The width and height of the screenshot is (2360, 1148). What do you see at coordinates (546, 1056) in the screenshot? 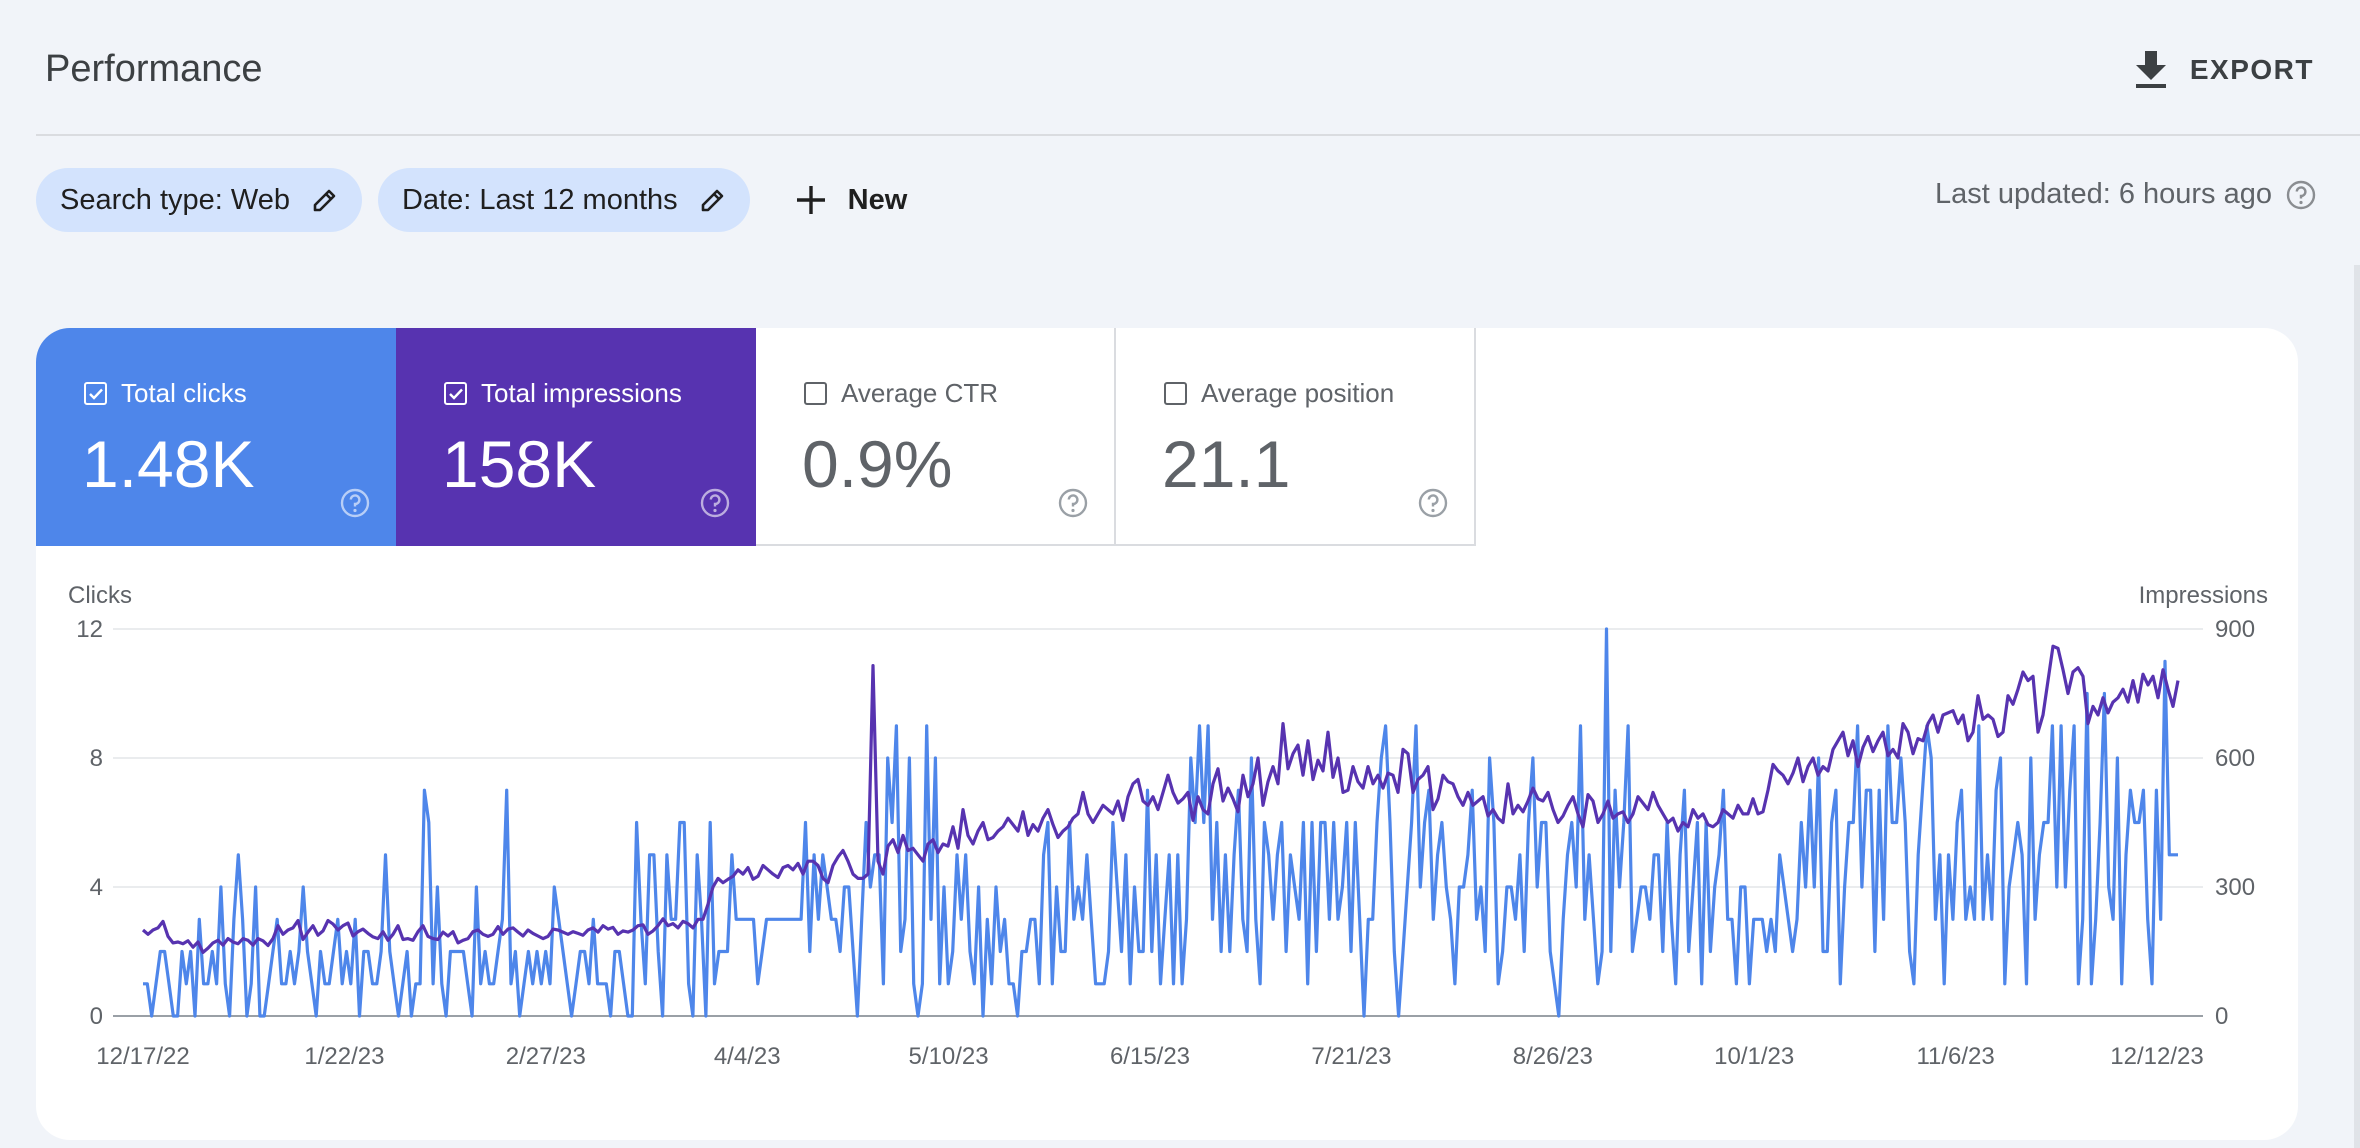
I see `x-tick-label: 2/27/23` at bounding box center [546, 1056].